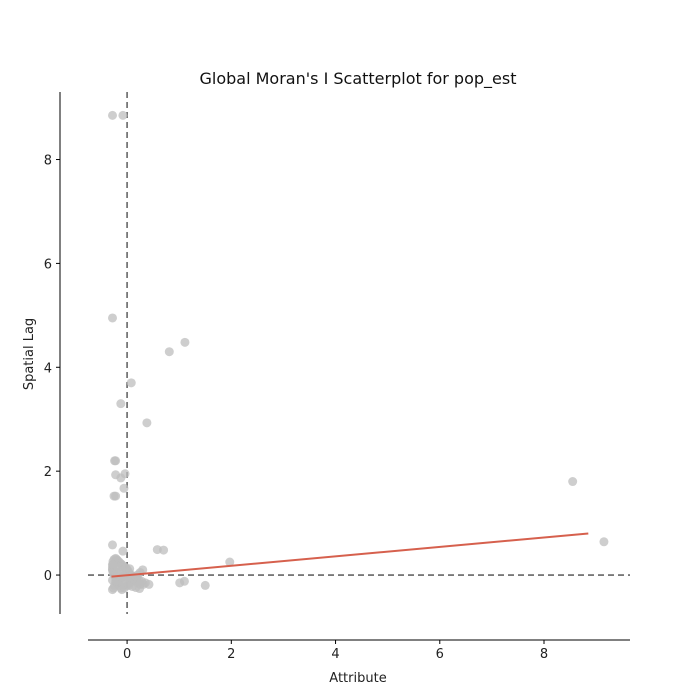 This screenshot has width=700, height=700. I want to click on x-tick-label: 6, so click(440, 654).